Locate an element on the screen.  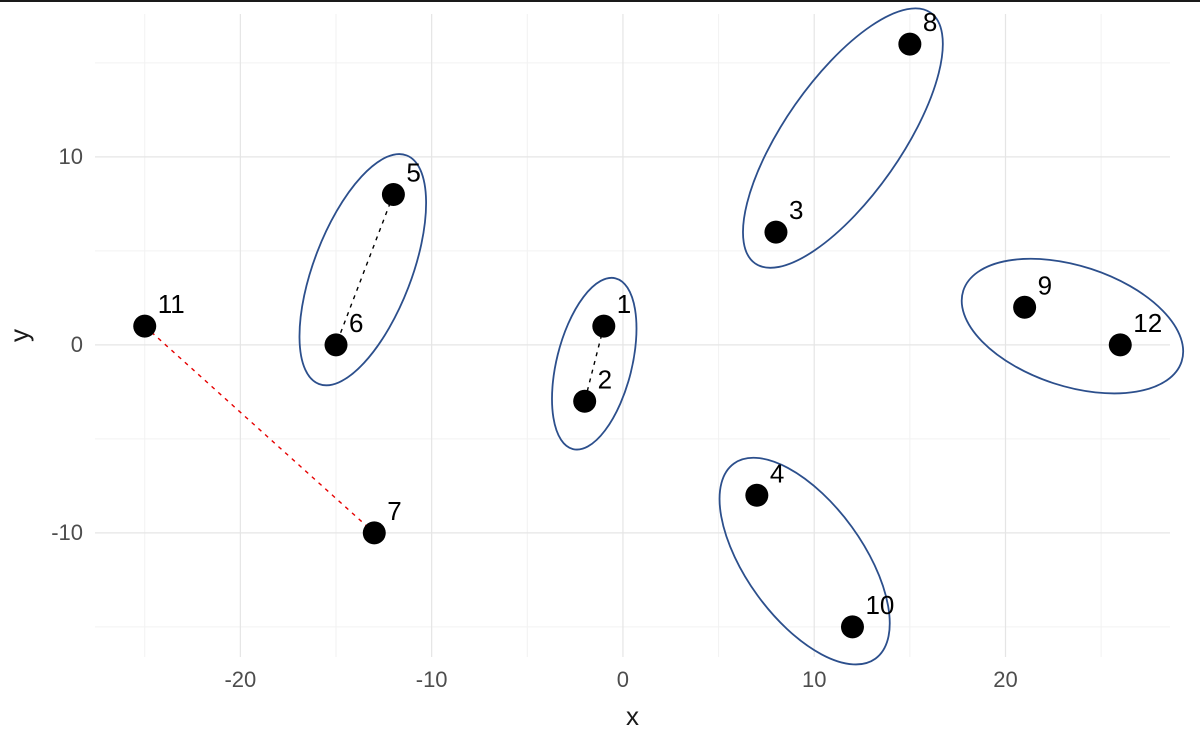
y-axis-title: y is located at coordinates (19, 335).